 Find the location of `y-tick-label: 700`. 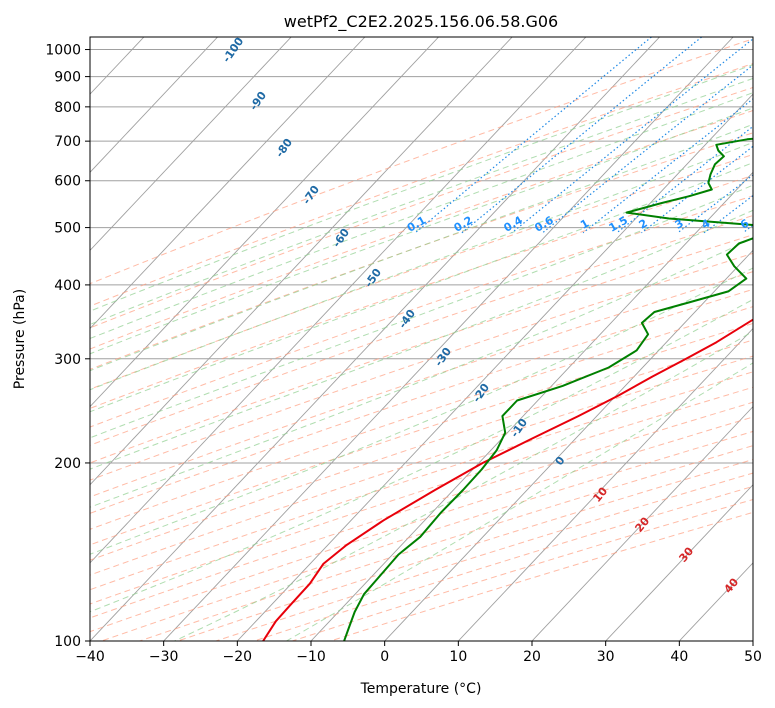

y-tick-label: 700 is located at coordinates (67, 142).